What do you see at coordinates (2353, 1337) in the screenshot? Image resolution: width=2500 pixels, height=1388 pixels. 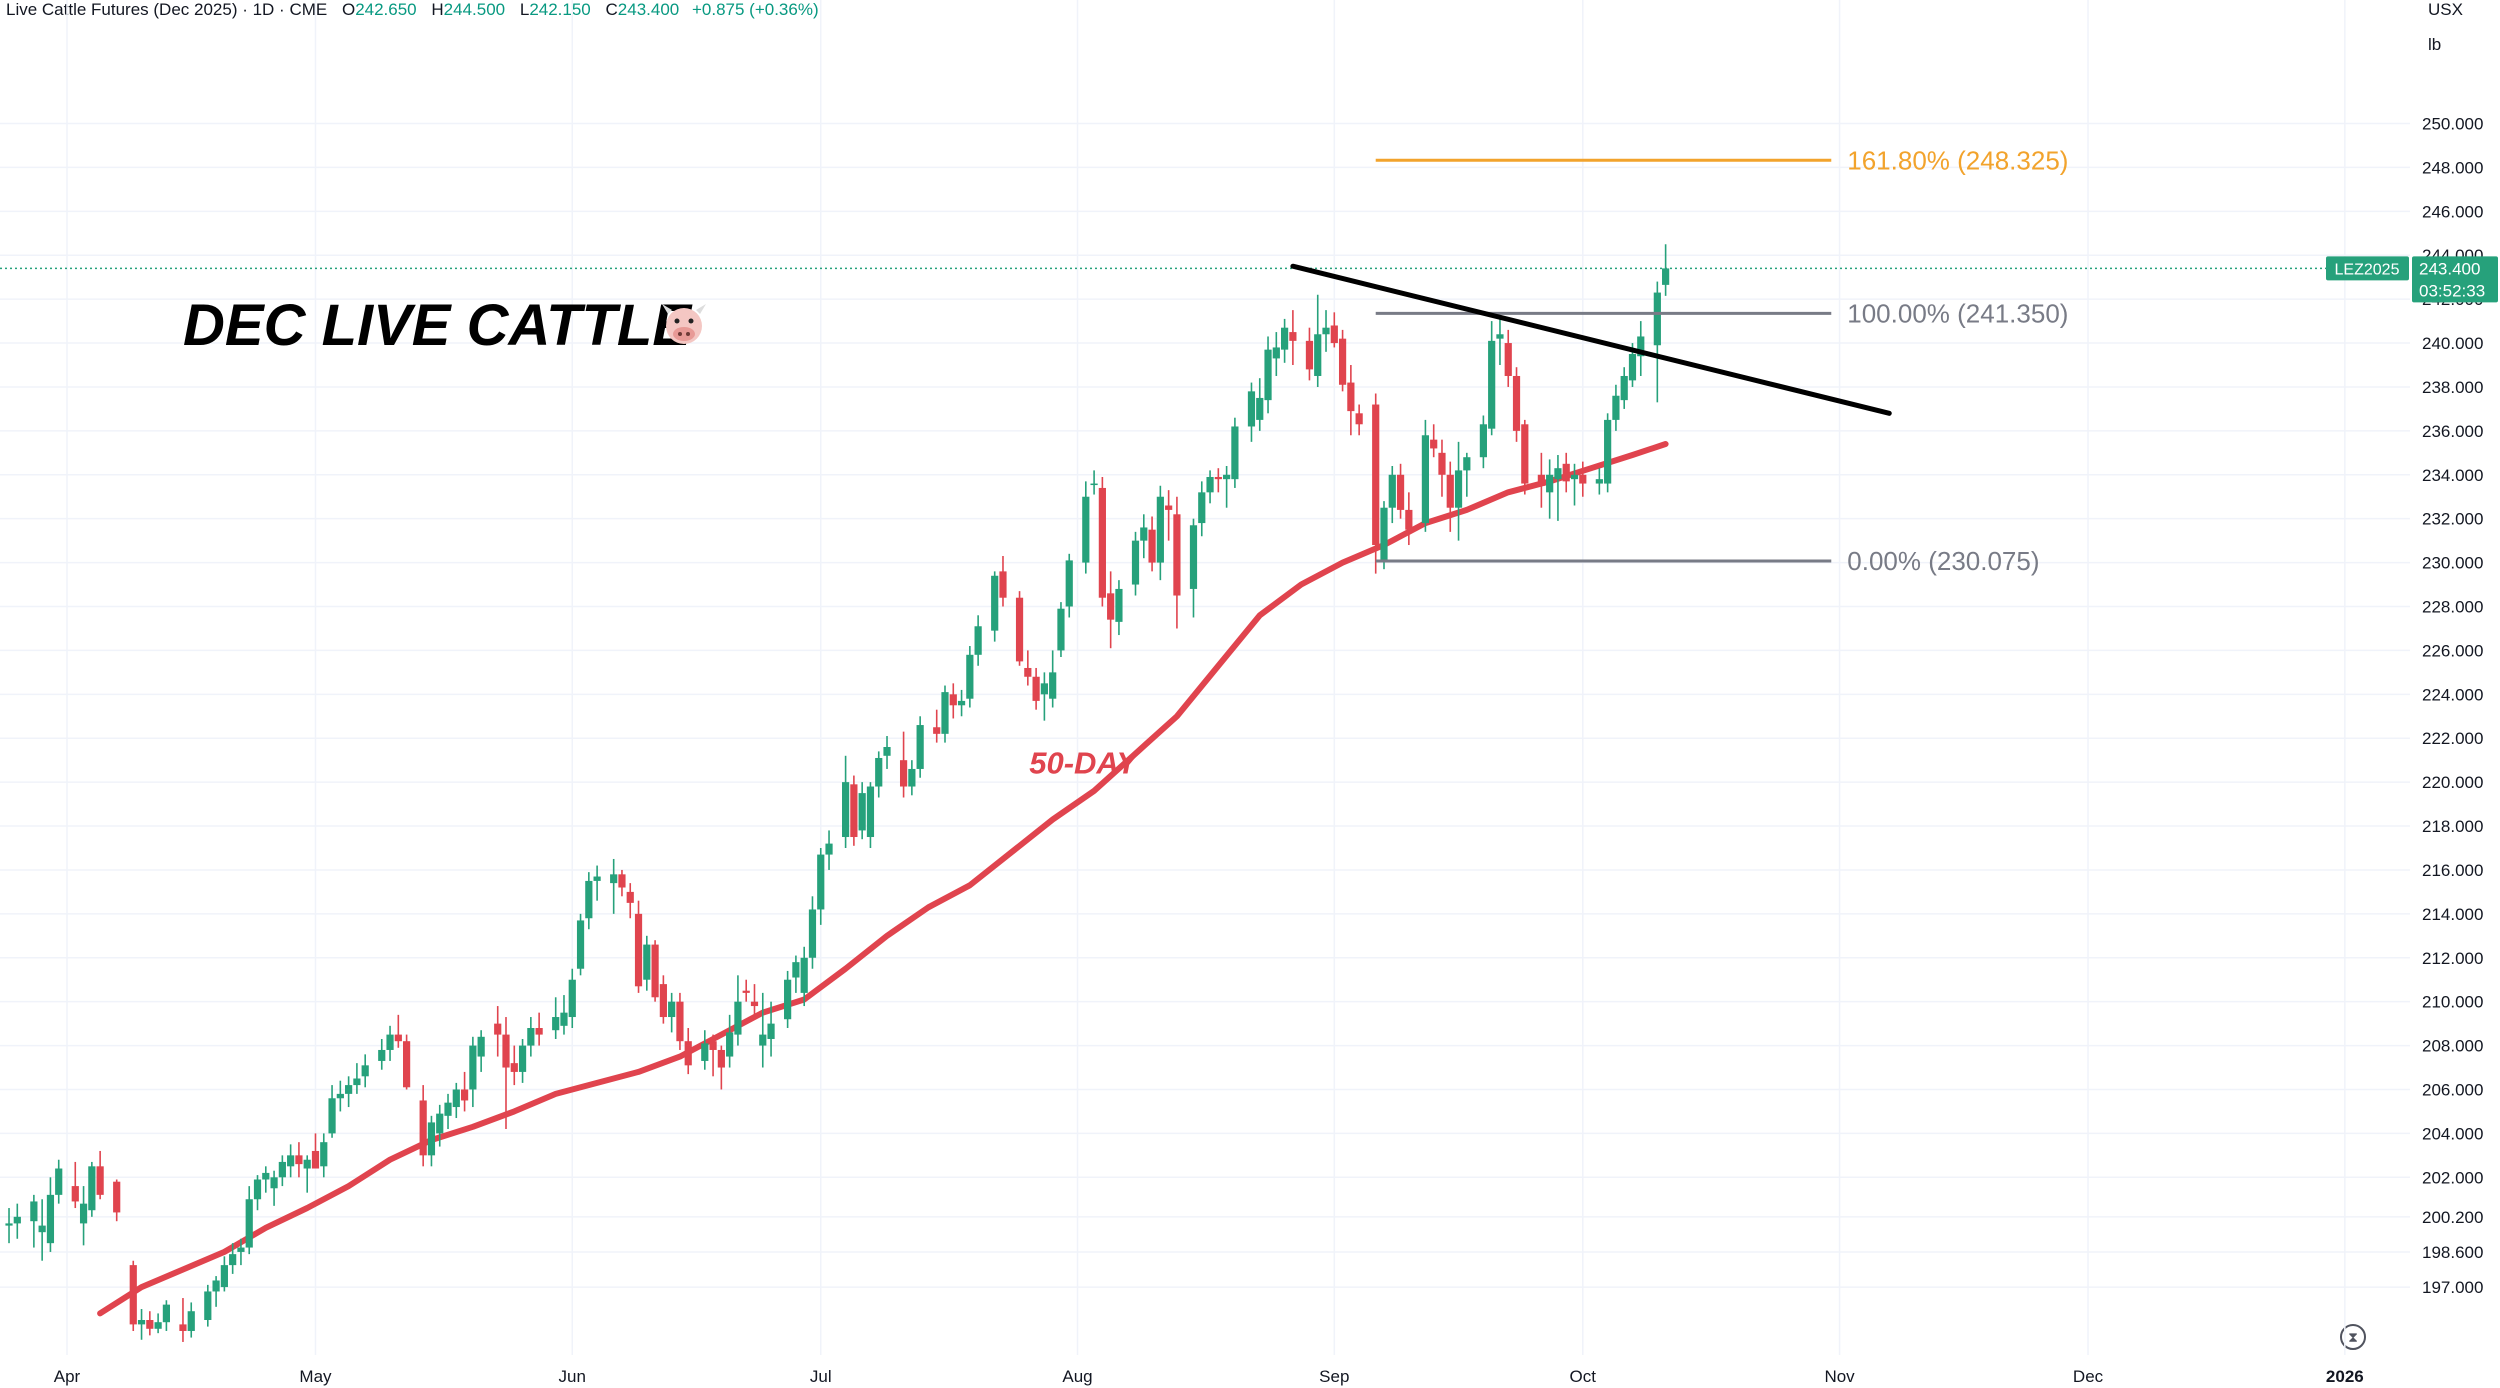 I see `timezone-clock-icon: ⧗` at bounding box center [2353, 1337].